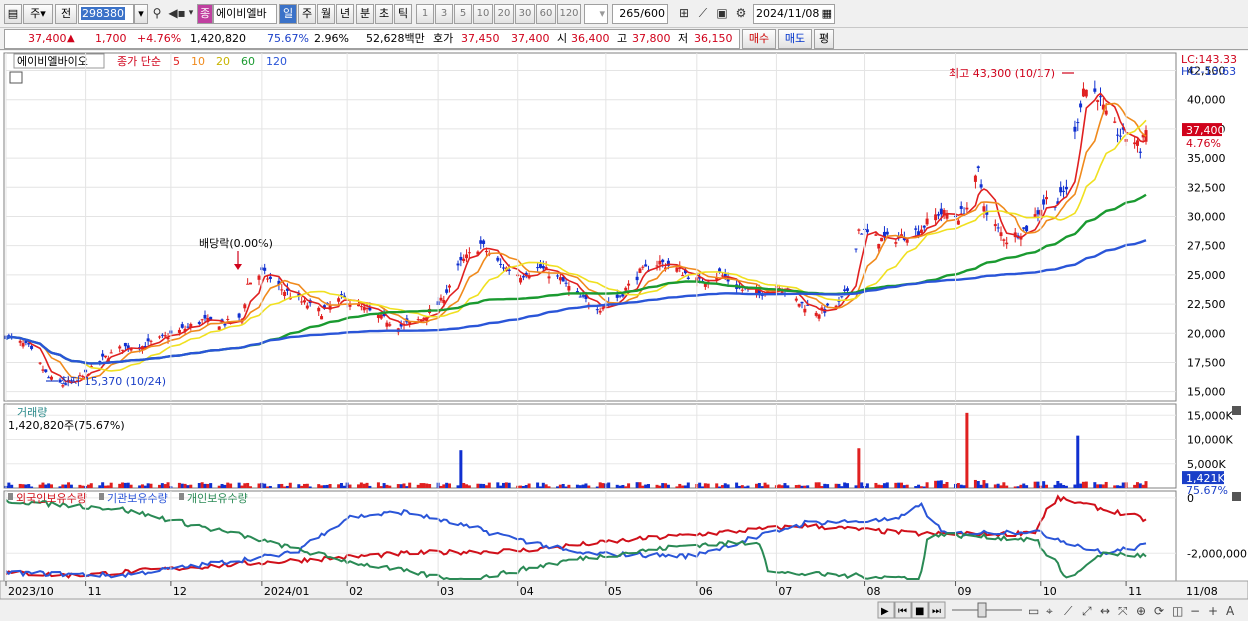 This screenshot has height=621, width=1248. I want to click on toolbar-icon-8: ⟳, so click(1159, 611).